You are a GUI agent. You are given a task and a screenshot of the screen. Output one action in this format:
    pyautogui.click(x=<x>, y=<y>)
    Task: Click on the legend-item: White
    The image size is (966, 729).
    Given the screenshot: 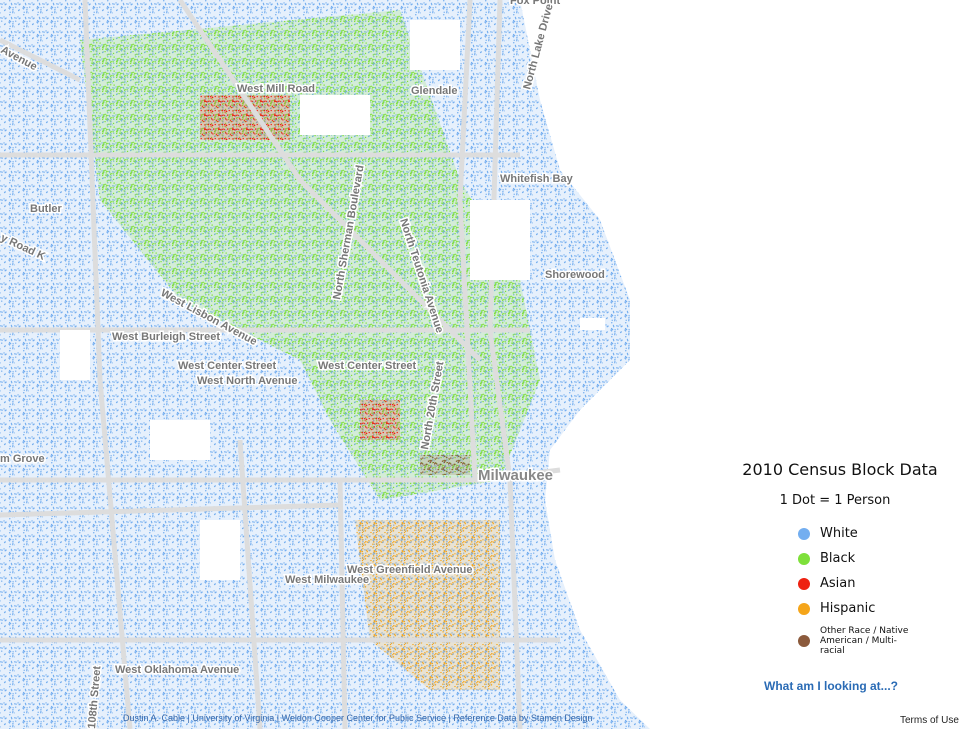 What is the action you would take?
    pyautogui.click(x=874, y=533)
    